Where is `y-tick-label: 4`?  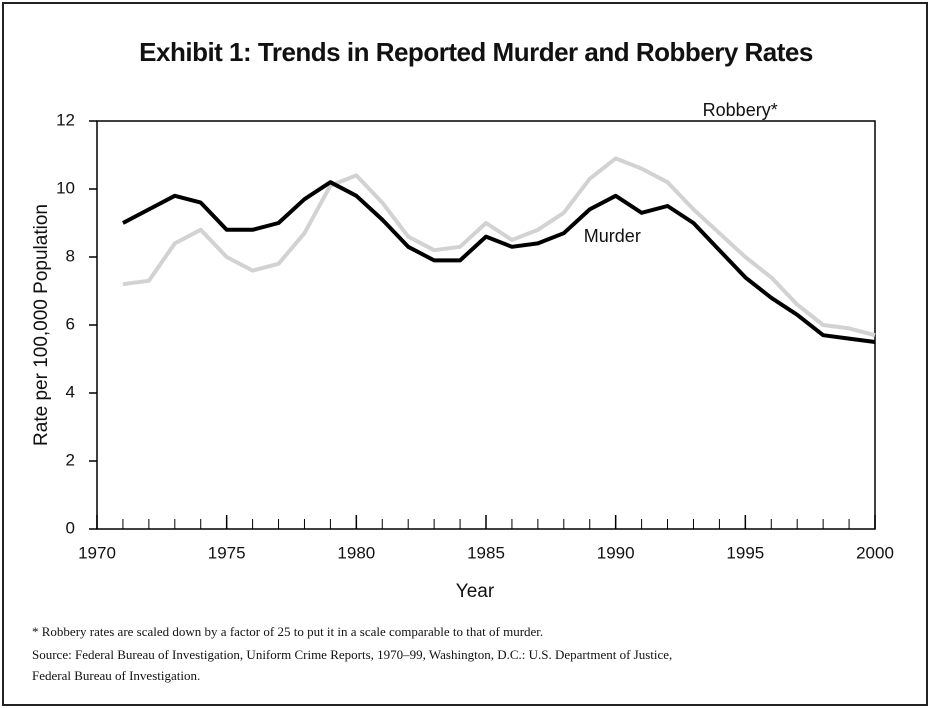 y-tick-label: 4 is located at coordinates (70, 391).